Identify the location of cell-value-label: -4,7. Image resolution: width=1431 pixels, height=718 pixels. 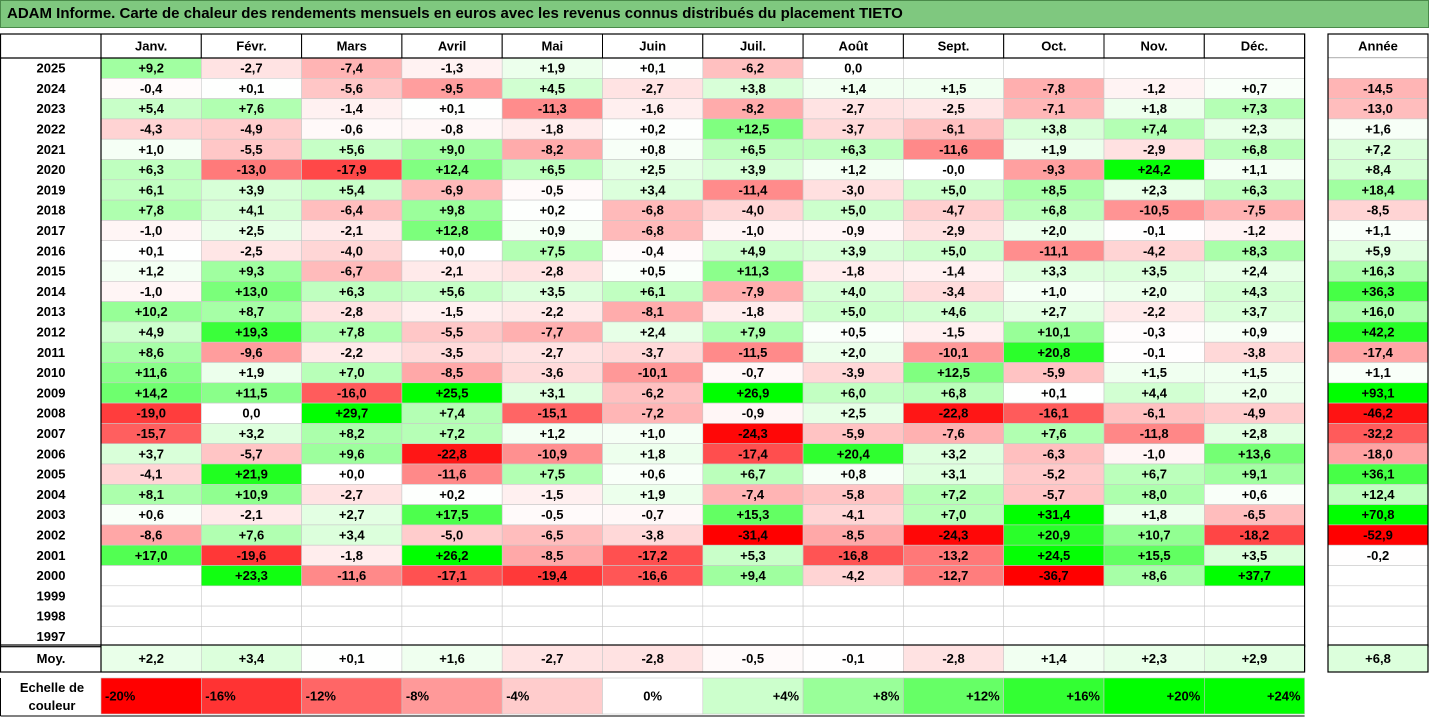
(953, 210).